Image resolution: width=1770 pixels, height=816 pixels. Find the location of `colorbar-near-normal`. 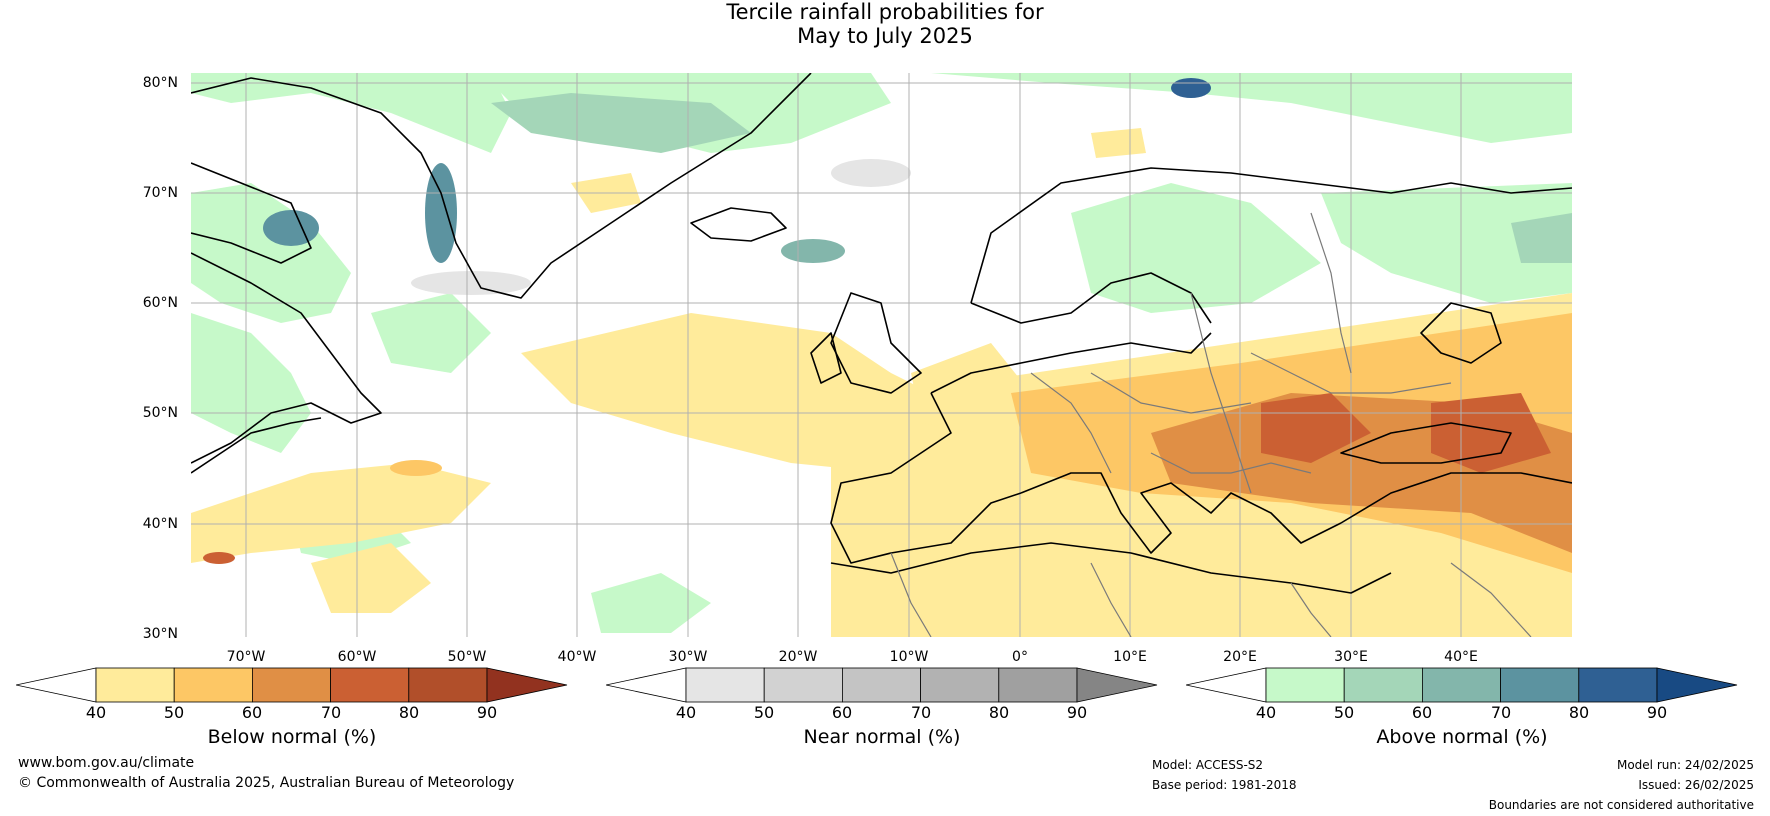

colorbar-near-normal is located at coordinates (882, 685).